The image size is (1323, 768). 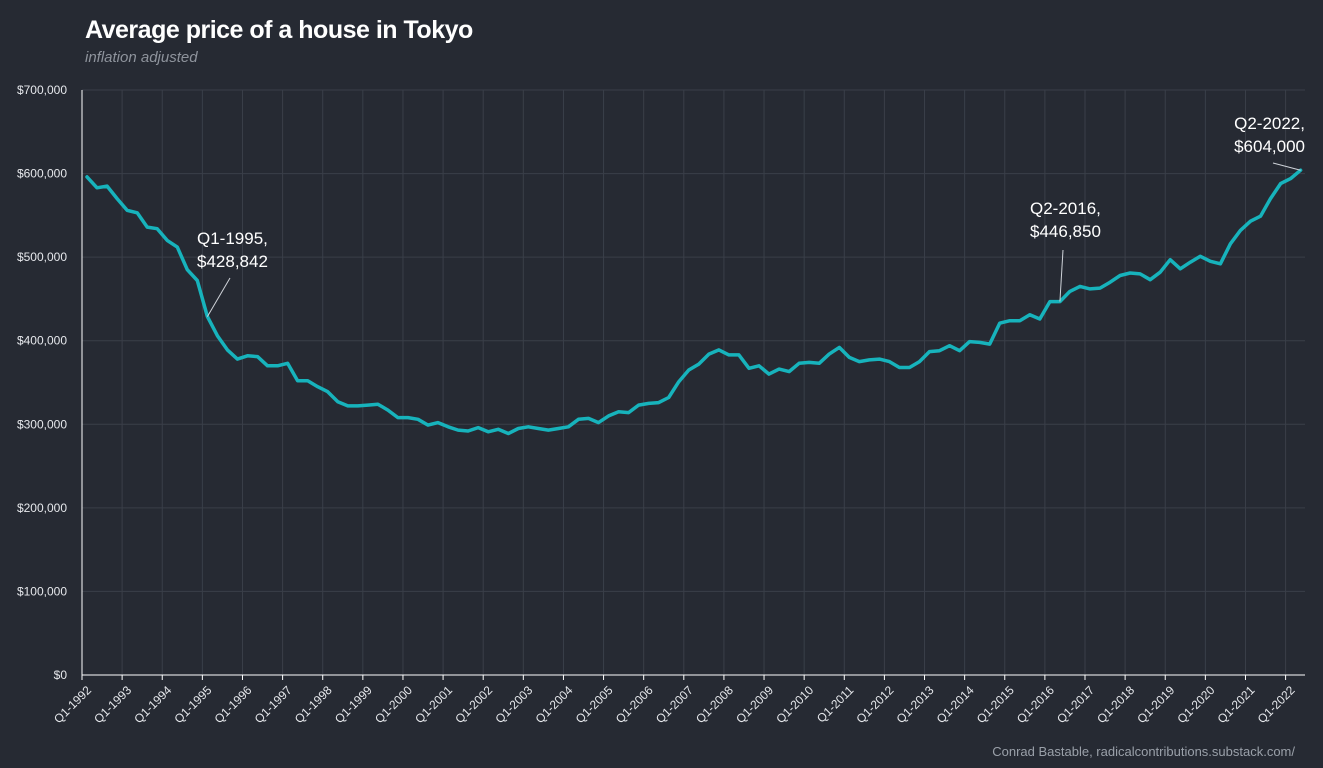 I want to click on annotation-label: Q2-2022,, so click(x=1269, y=123).